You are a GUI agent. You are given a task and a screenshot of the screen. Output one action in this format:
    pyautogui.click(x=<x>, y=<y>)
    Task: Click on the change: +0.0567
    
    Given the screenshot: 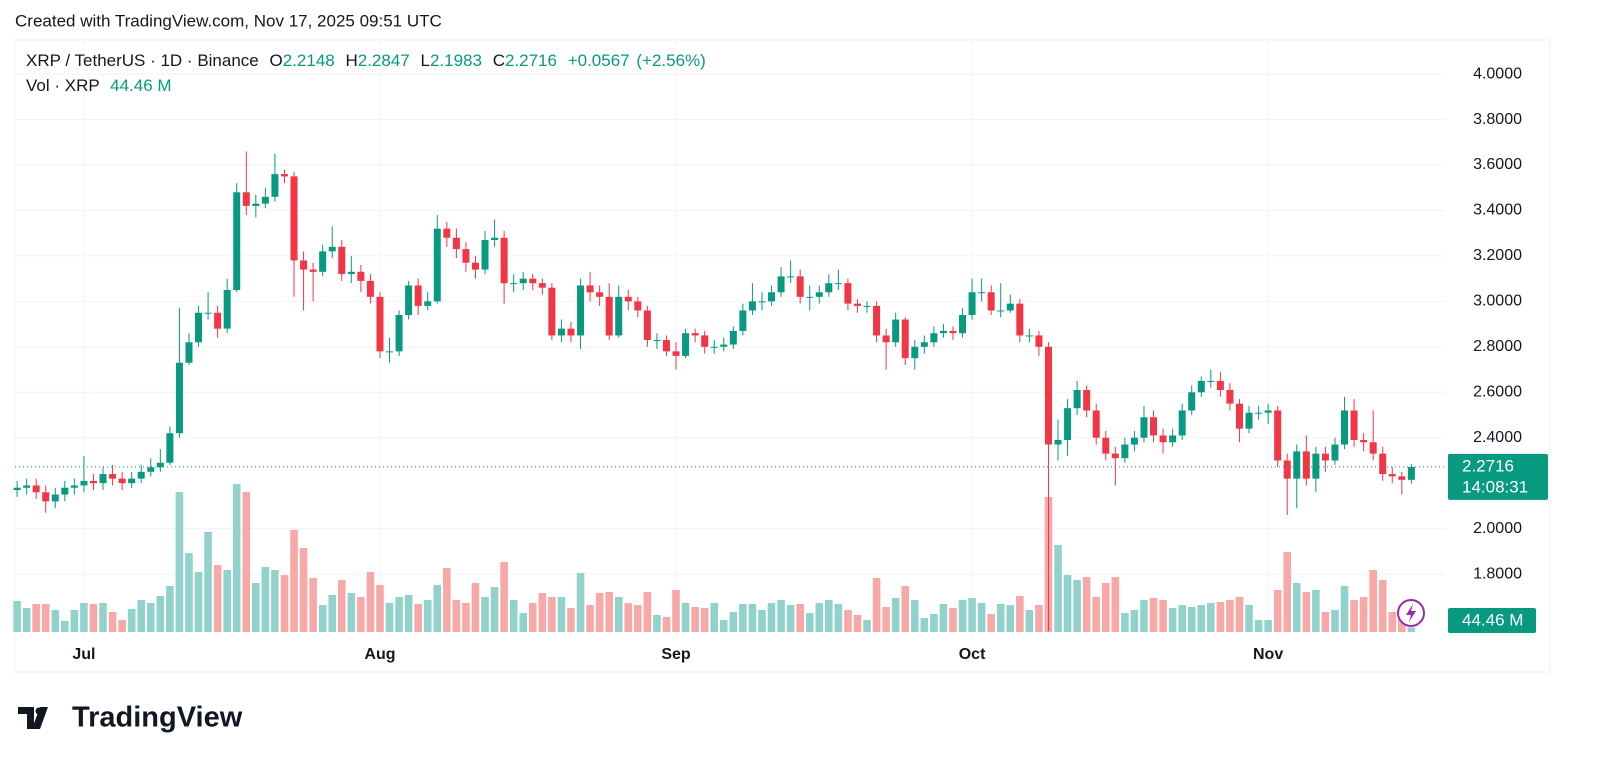 What is the action you would take?
    pyautogui.click(x=599, y=60)
    